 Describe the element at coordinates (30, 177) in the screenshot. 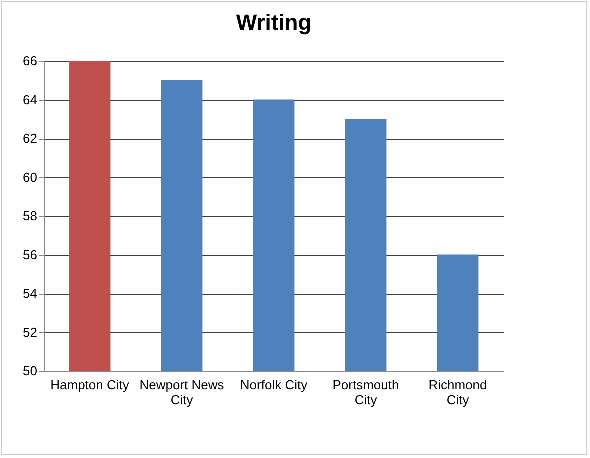

I see `y-tick-label: 60` at that location.